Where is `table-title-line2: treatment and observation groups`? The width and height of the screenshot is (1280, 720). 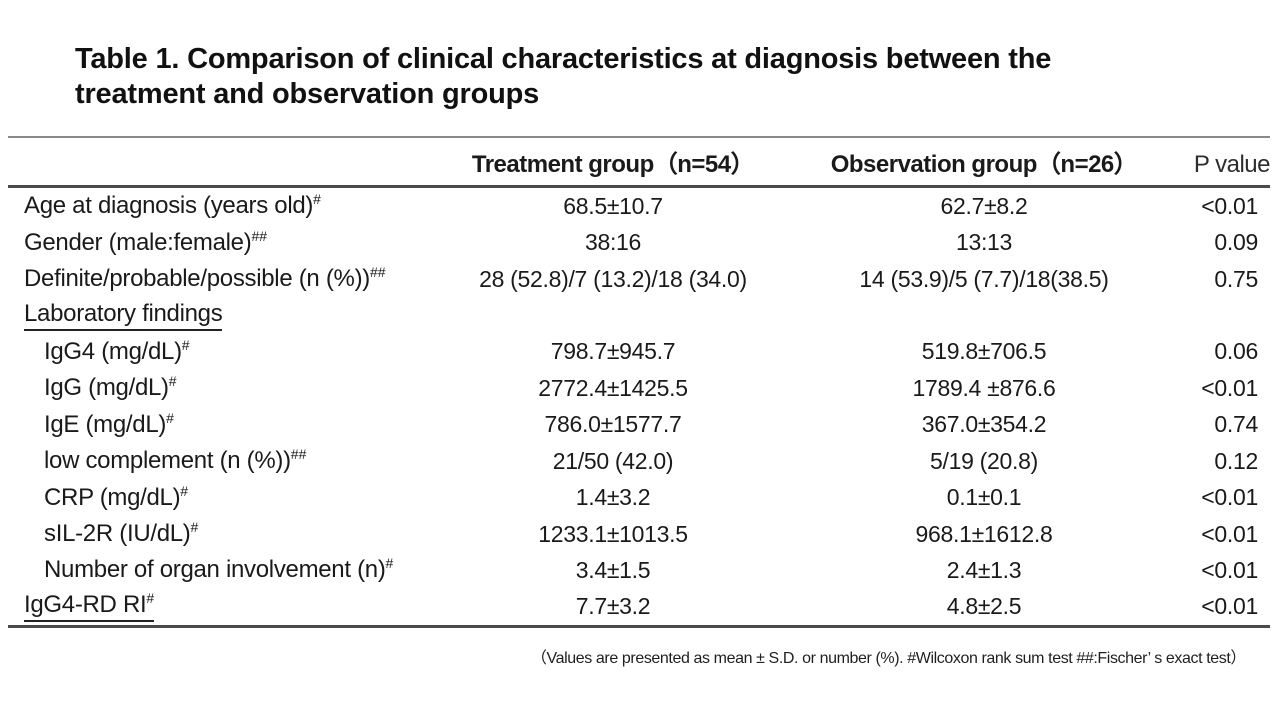 table-title-line2: treatment and observation groups is located at coordinates (307, 94).